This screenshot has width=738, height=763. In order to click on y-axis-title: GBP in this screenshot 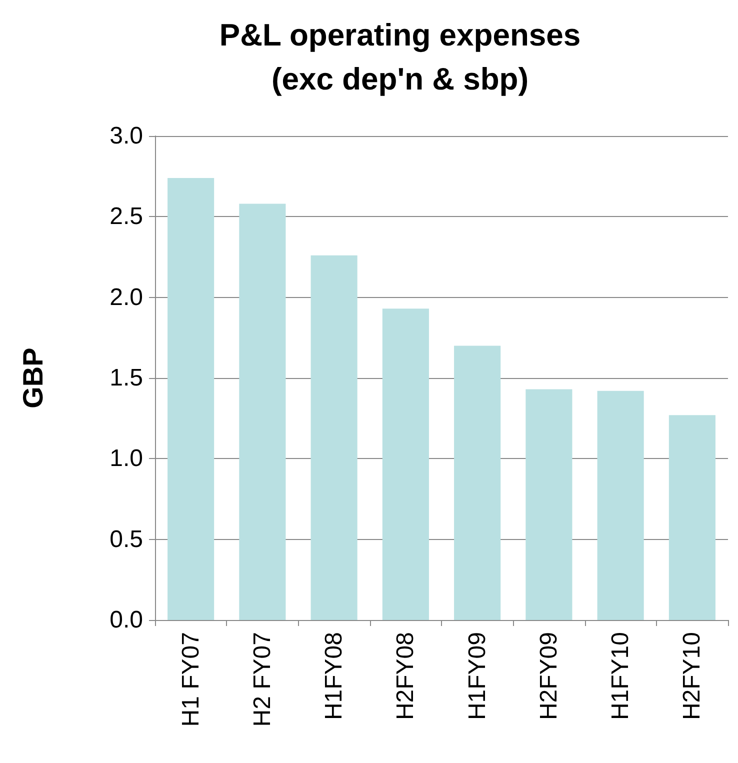, I will do `click(33, 378)`.